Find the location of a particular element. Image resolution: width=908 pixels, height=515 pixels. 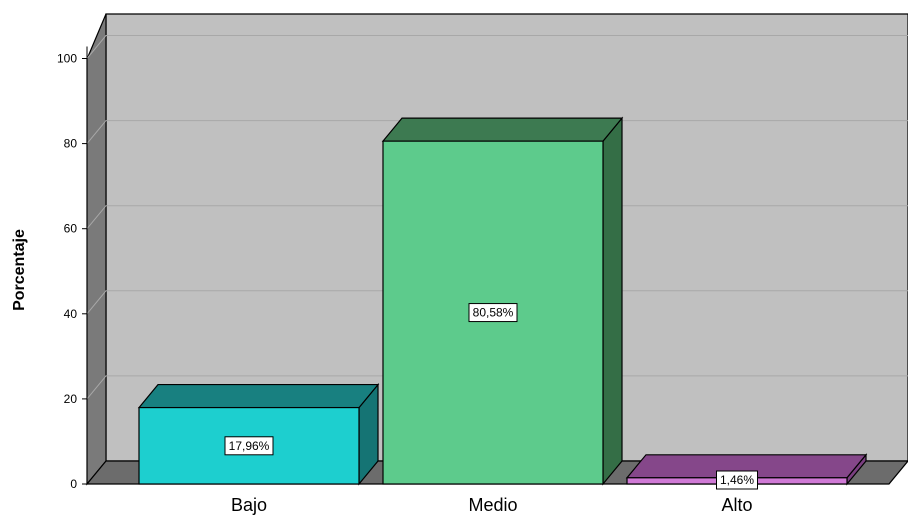

data-label: 1,46% is located at coordinates (737, 480).